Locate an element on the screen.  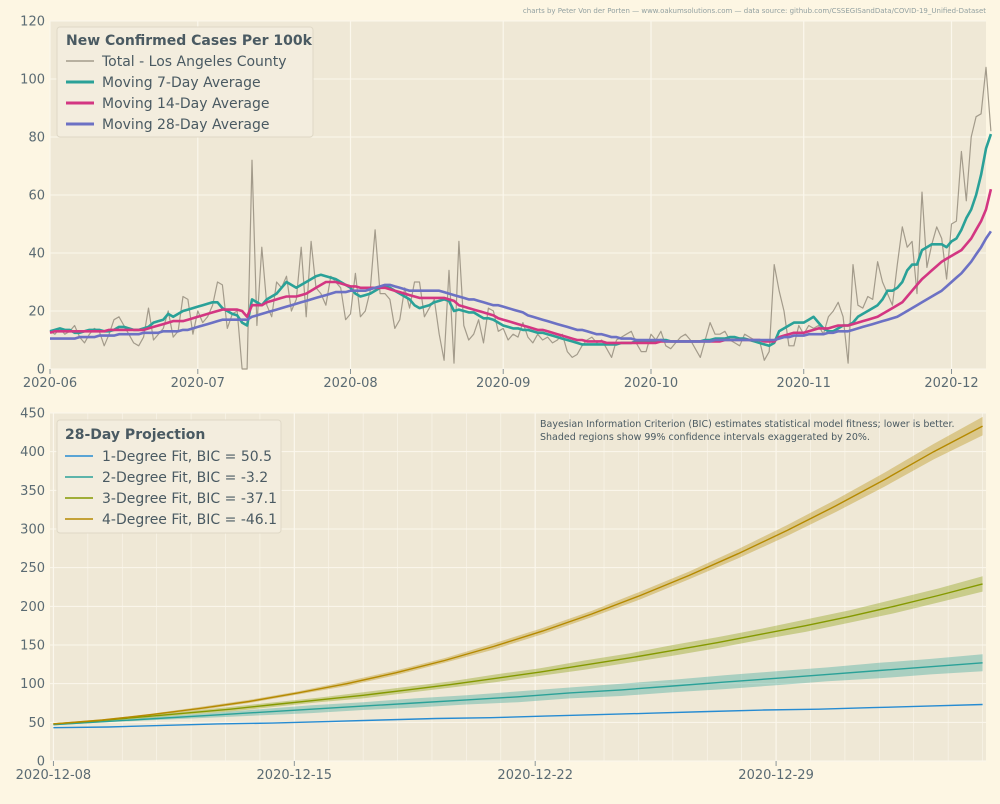
top-y-tick-label: 20 is located at coordinates (36, 312).